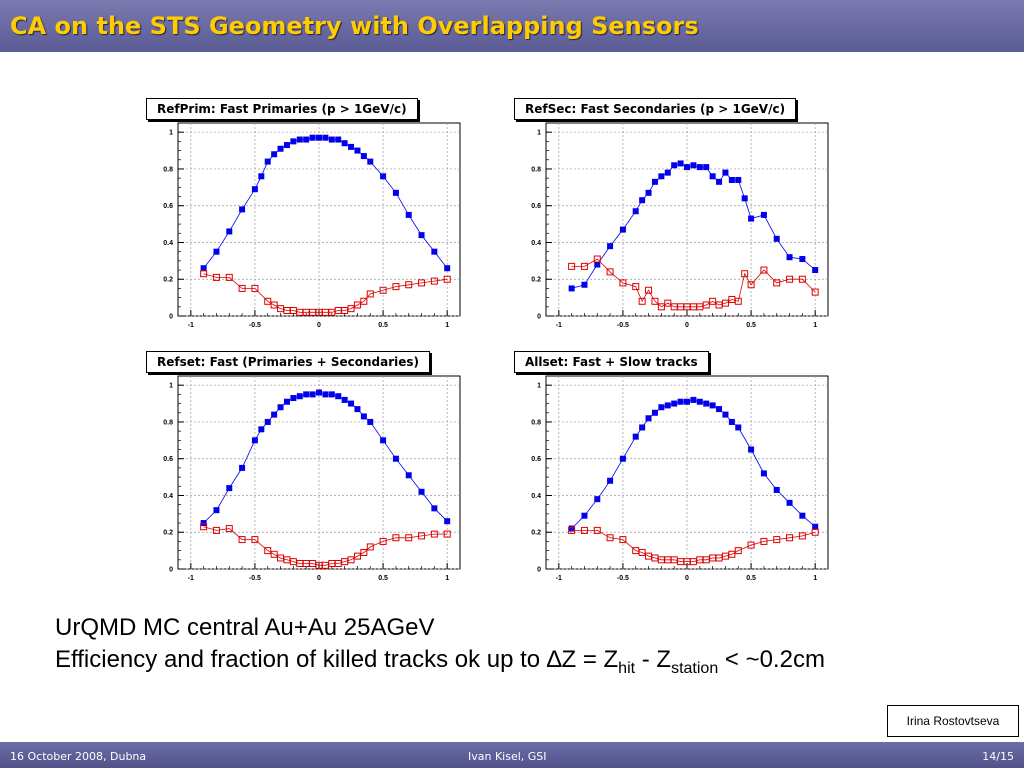 The width and height of the screenshot is (1024, 768). Describe the element at coordinates (653, 659) in the screenshot. I see `line2-mid: - Z` at that location.